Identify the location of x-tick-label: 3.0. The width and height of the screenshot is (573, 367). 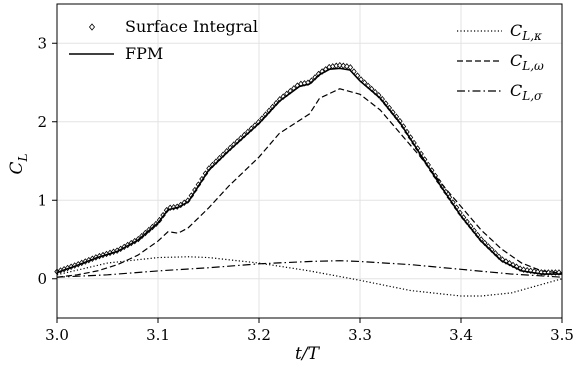
(57, 335).